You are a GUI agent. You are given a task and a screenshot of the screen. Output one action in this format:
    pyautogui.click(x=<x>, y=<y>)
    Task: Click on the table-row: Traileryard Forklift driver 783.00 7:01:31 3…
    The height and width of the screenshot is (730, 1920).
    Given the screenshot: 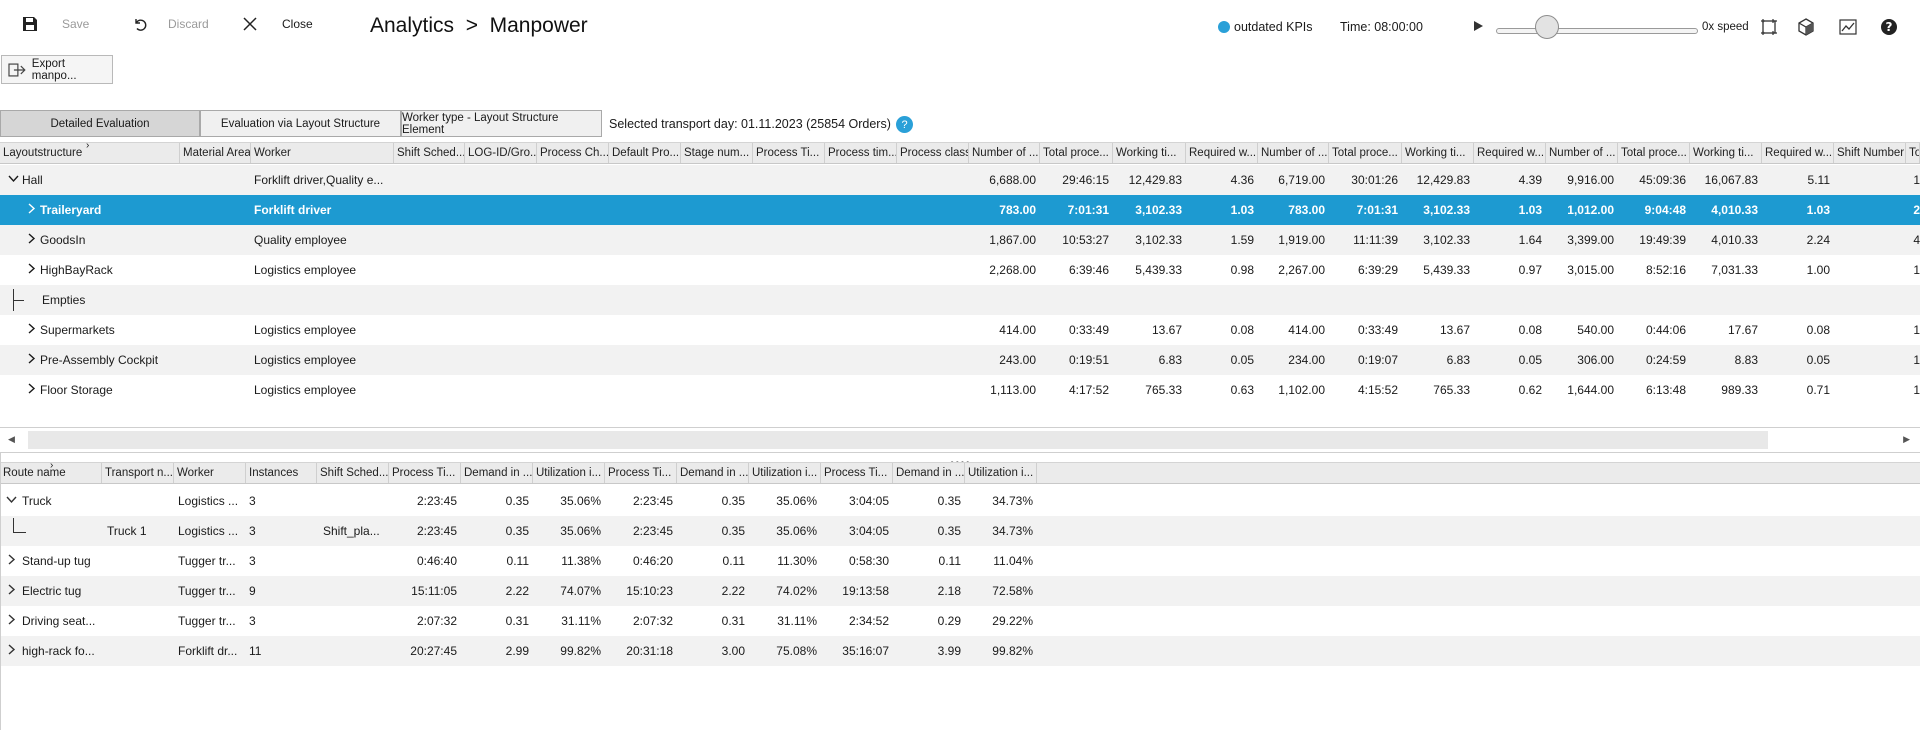 What is the action you would take?
    pyautogui.click(x=960, y=210)
    